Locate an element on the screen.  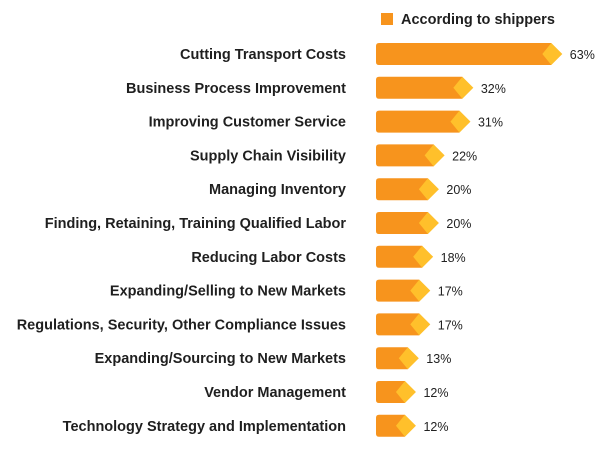
value-label: 63% is located at coordinates (582, 55).